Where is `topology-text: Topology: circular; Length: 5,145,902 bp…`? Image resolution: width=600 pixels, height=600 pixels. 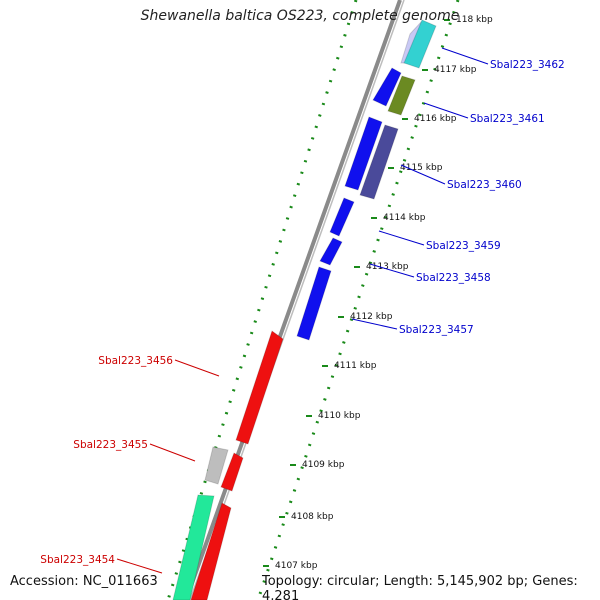 topology-text: Topology: circular; Length: 5,145,902 bp… is located at coordinates (420, 587).